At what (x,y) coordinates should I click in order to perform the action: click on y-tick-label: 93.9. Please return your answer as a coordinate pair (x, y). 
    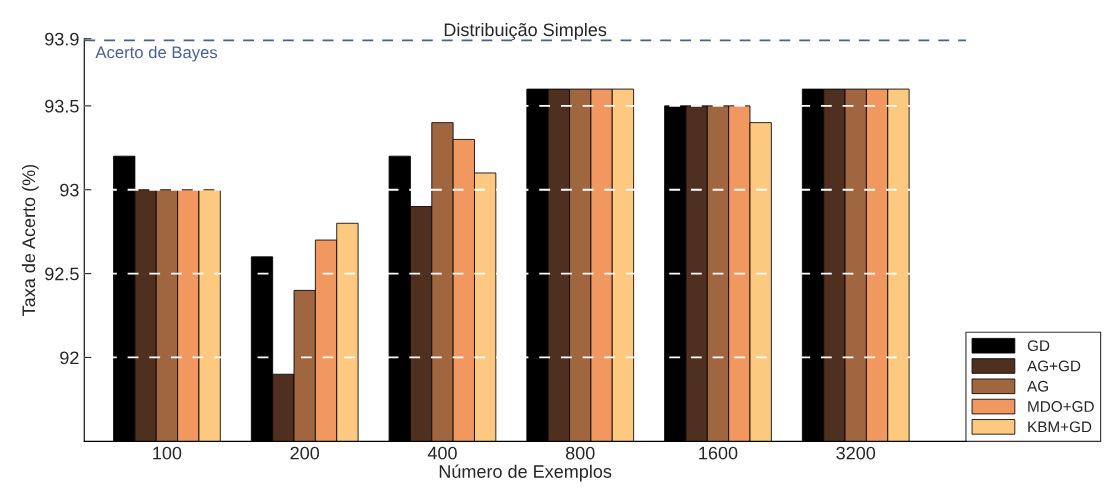
    Looking at the image, I should click on (62, 39).